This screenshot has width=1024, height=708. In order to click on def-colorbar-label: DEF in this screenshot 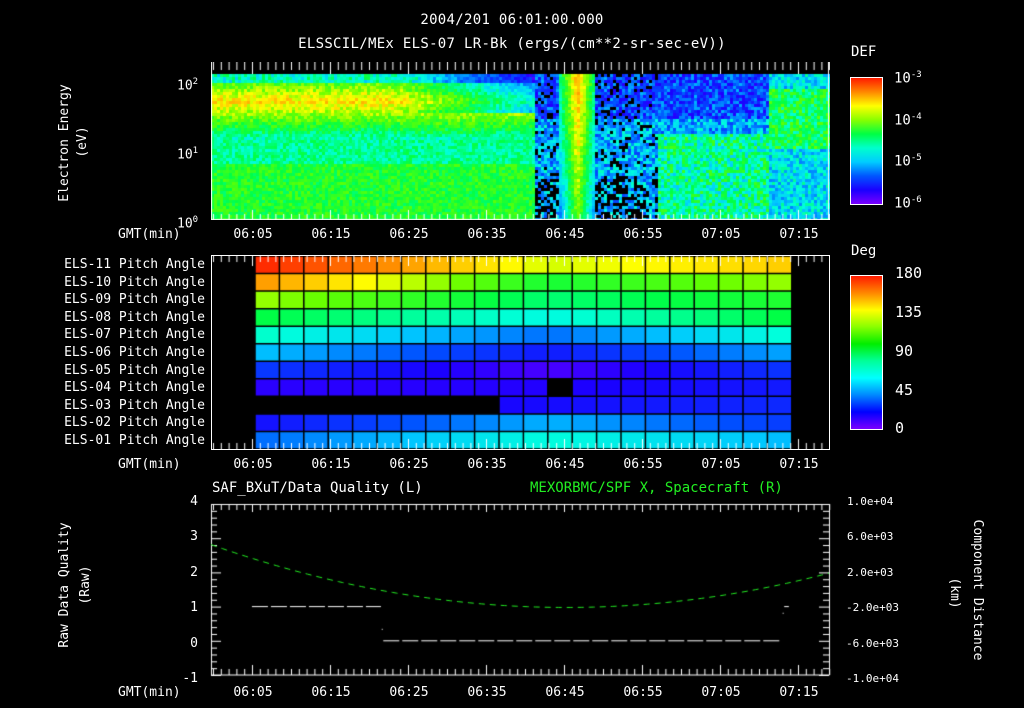, I will do `click(864, 52)`.